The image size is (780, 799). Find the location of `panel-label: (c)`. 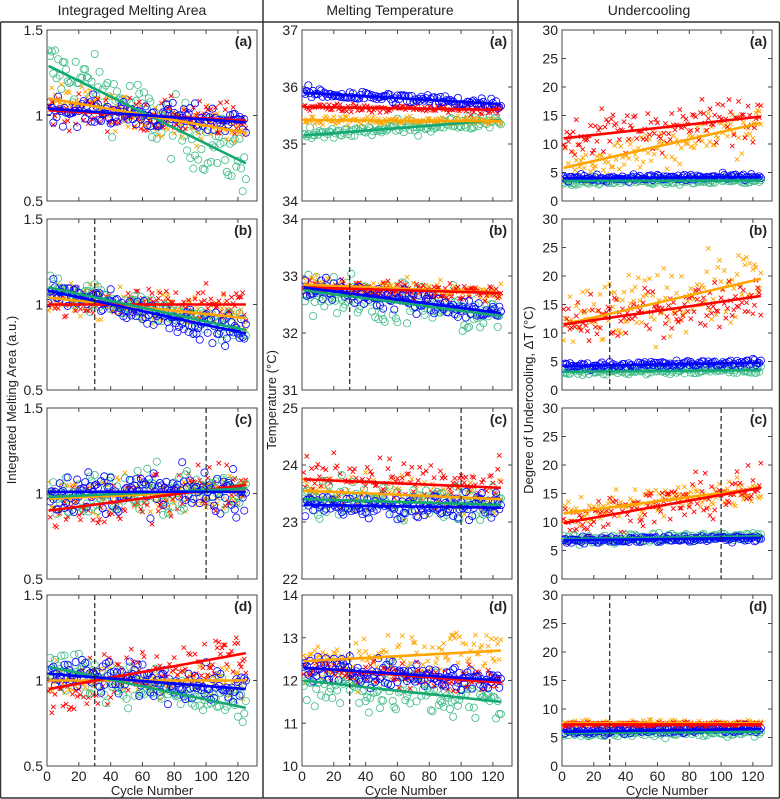

panel-label: (c) is located at coordinates (498, 419).